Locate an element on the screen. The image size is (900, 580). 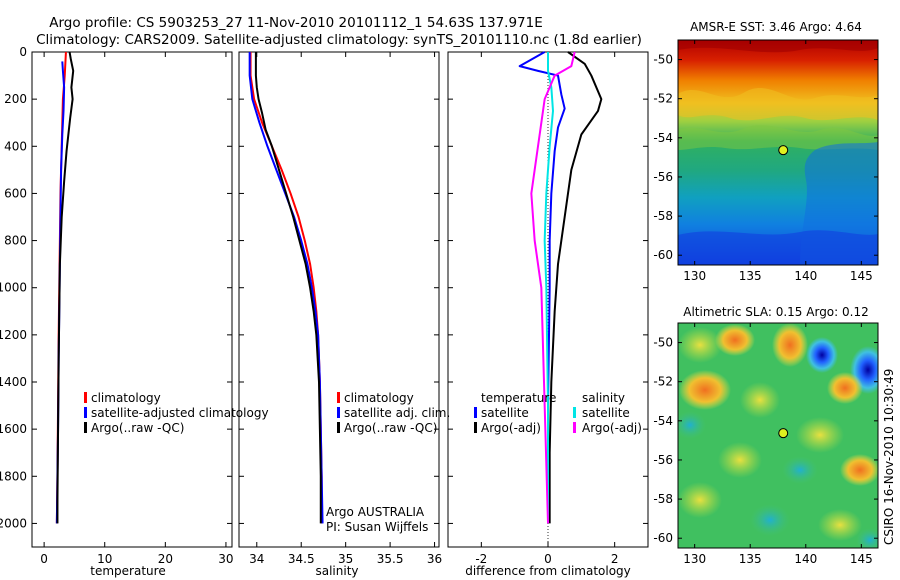
depth-tick-label: 1400 is located at coordinates (13, 382).